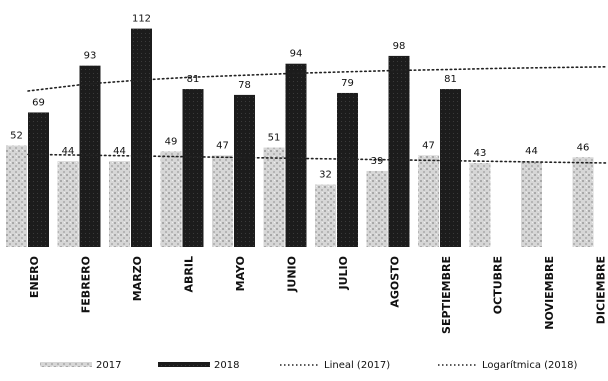 The width and height of the screenshot is (608, 381). I want to click on data-label-2018-marzo: 112, so click(141, 19).